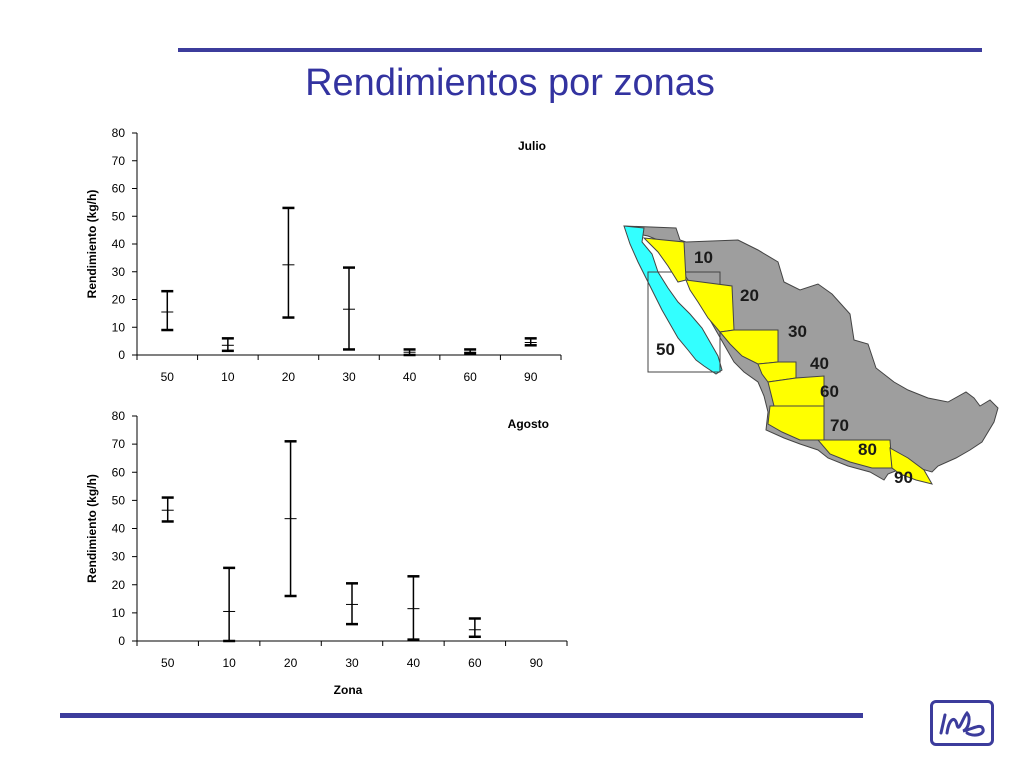  What do you see at coordinates (291, 663) in the screenshot?
I see `chart2-x-tick-label: 20` at bounding box center [291, 663].